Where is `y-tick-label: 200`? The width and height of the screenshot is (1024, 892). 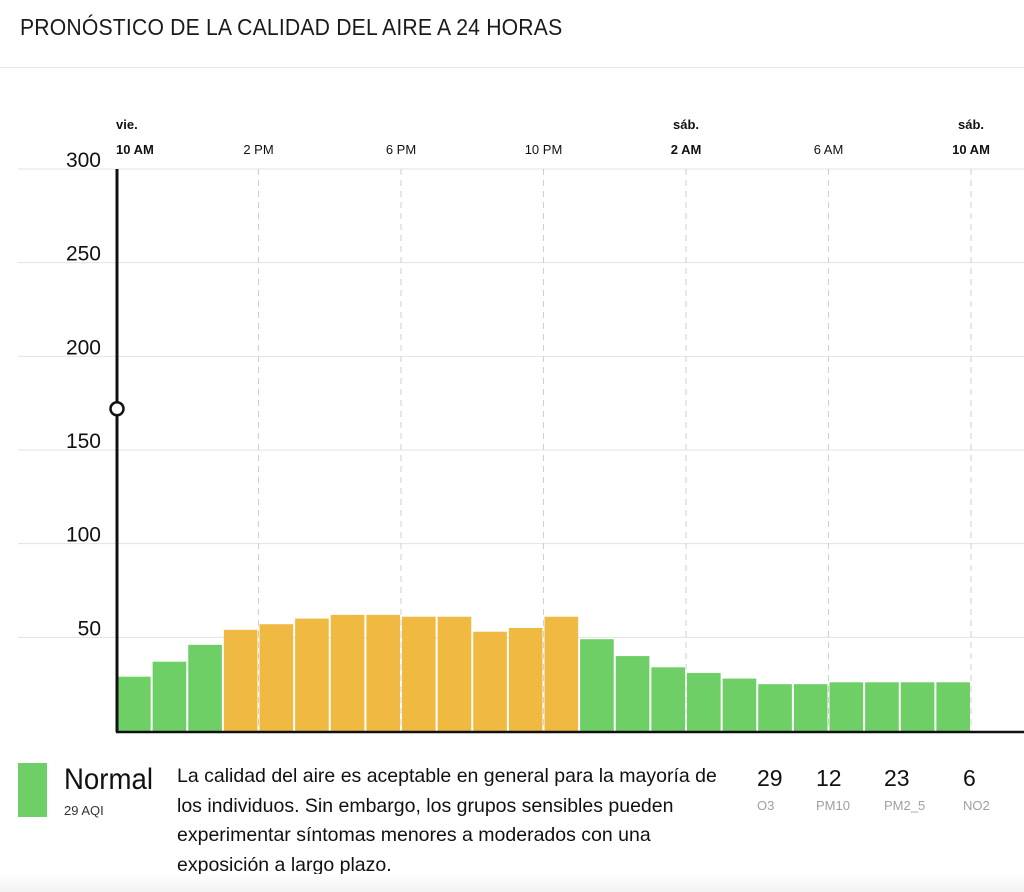 y-tick-label: 200 is located at coordinates (83, 347).